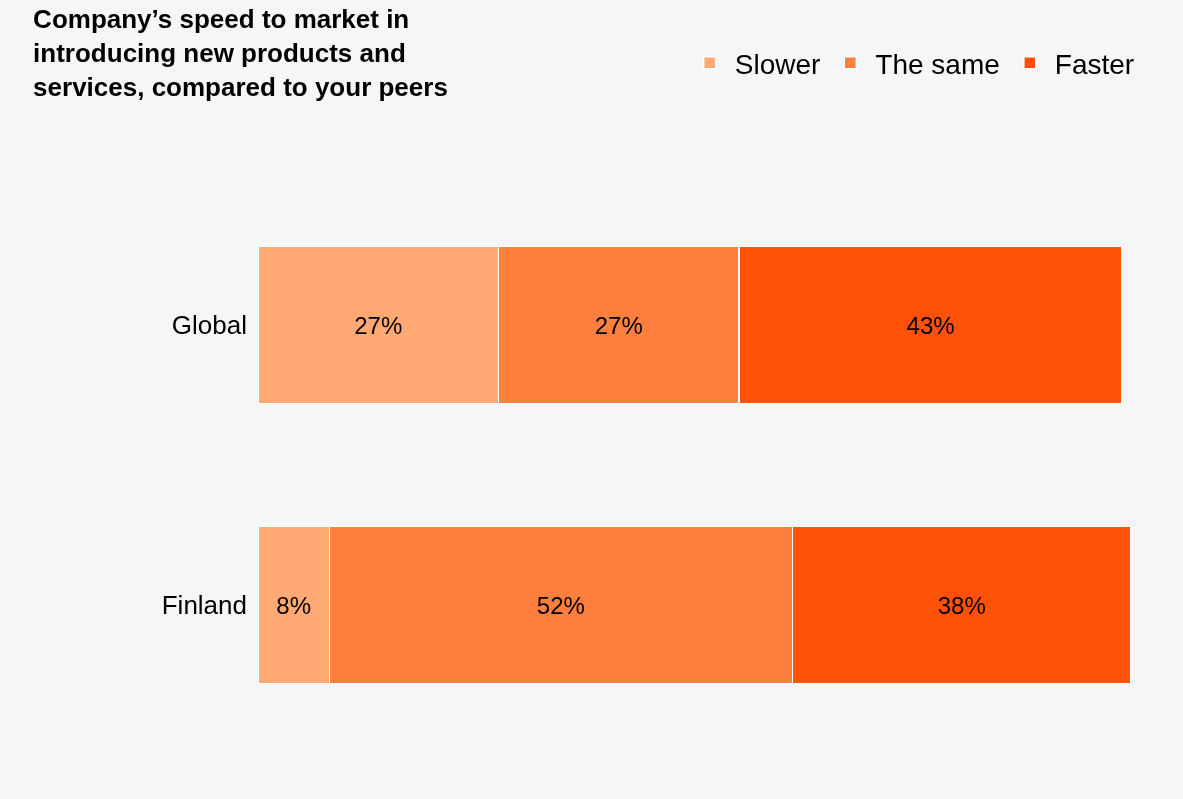 This screenshot has width=1183, height=799. I want to click on legend-label: Slower, so click(777, 64).